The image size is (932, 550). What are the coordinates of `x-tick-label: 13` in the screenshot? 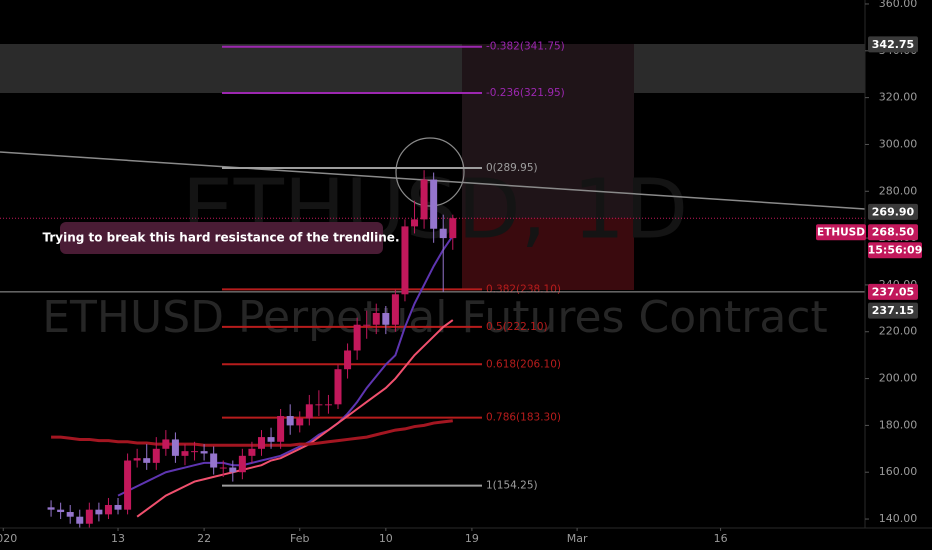 It's located at (118, 538).